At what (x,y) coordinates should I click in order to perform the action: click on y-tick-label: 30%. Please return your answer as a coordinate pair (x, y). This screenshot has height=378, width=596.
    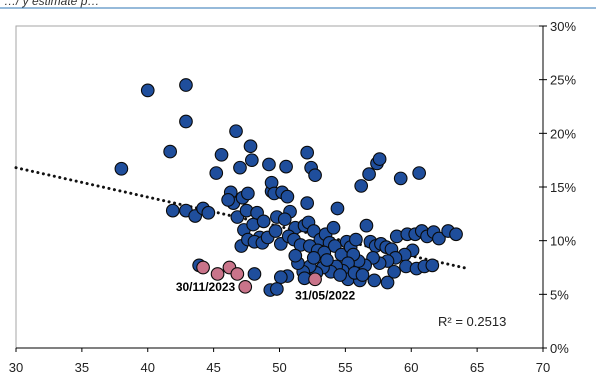
    Looking at the image, I should click on (563, 26).